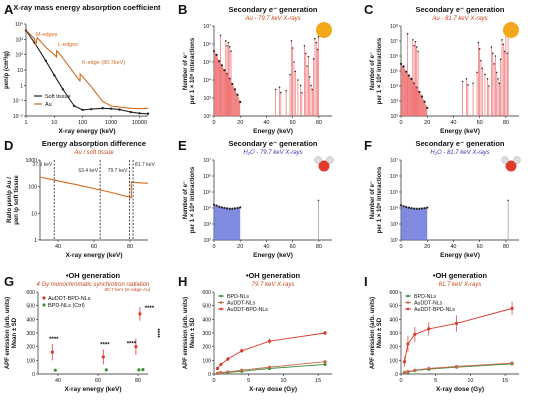 This screenshot has height=408, width=546. Describe the element at coordinates (373, 71) in the screenshot. I see `y-axis-label: Number of e⁻` at that location.